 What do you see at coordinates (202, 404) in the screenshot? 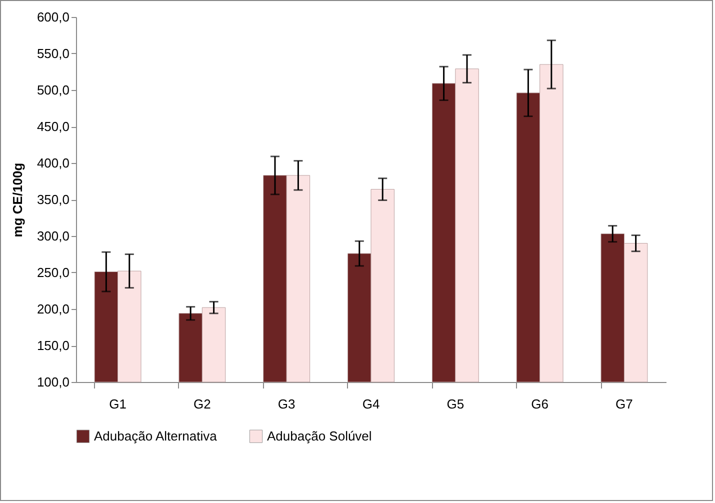
I see `x-tick-label: G2` at bounding box center [202, 404].